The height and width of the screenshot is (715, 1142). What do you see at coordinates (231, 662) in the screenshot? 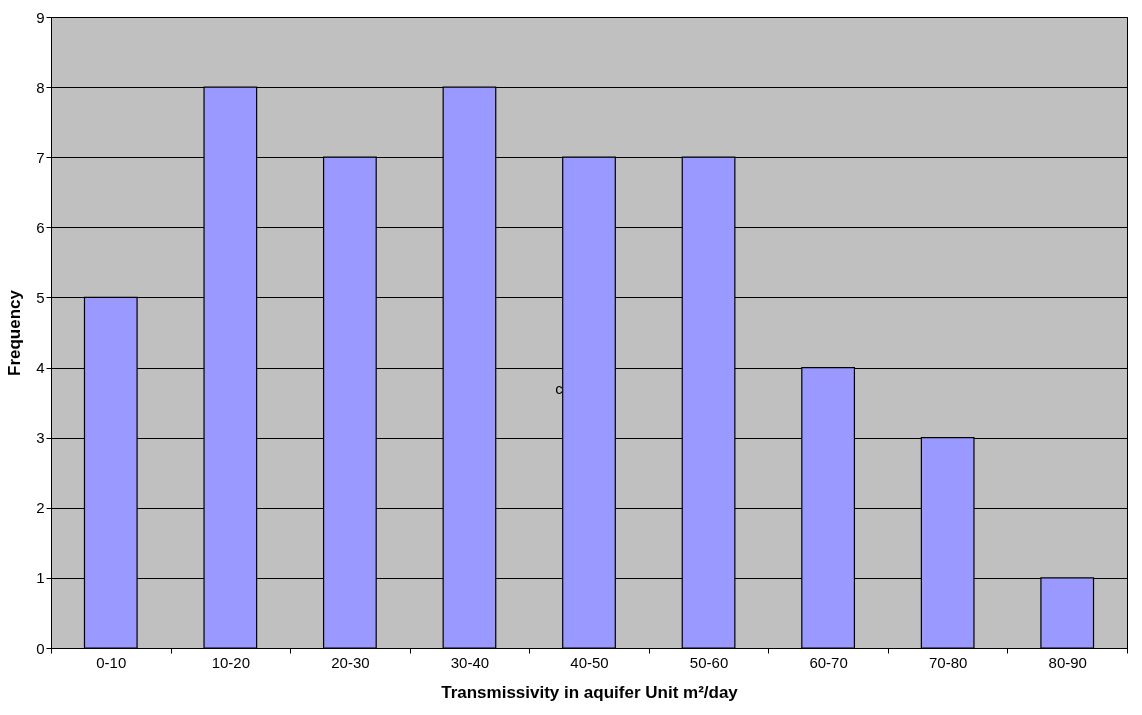
I see `x-tick-label: 10-20` at bounding box center [231, 662].